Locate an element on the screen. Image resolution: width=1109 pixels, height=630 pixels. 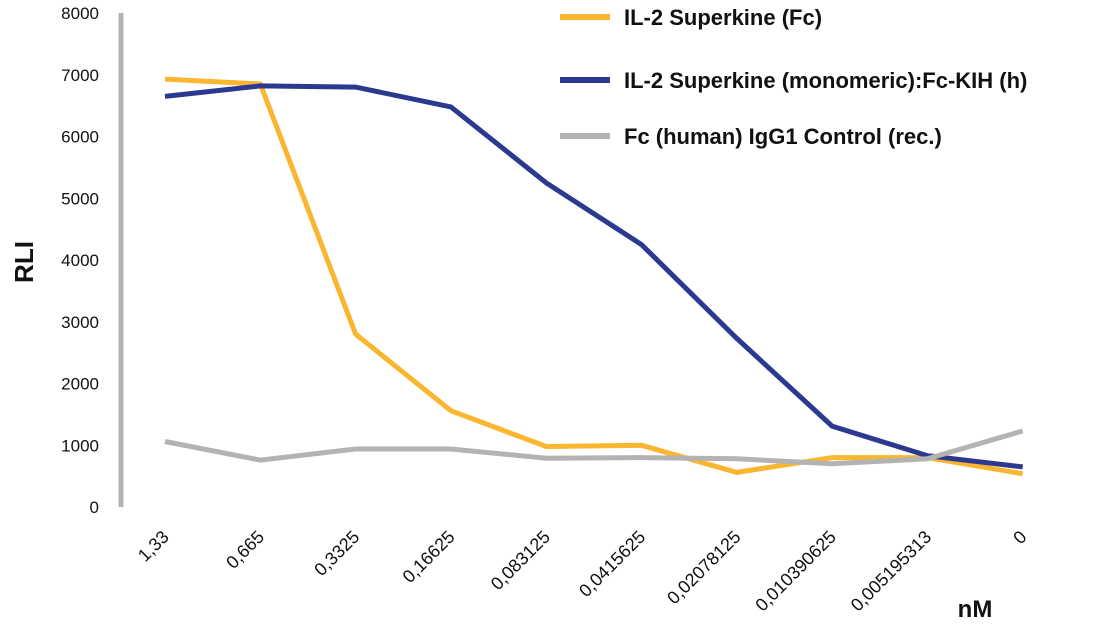
x-axis-label: nM is located at coordinates (975, 609).